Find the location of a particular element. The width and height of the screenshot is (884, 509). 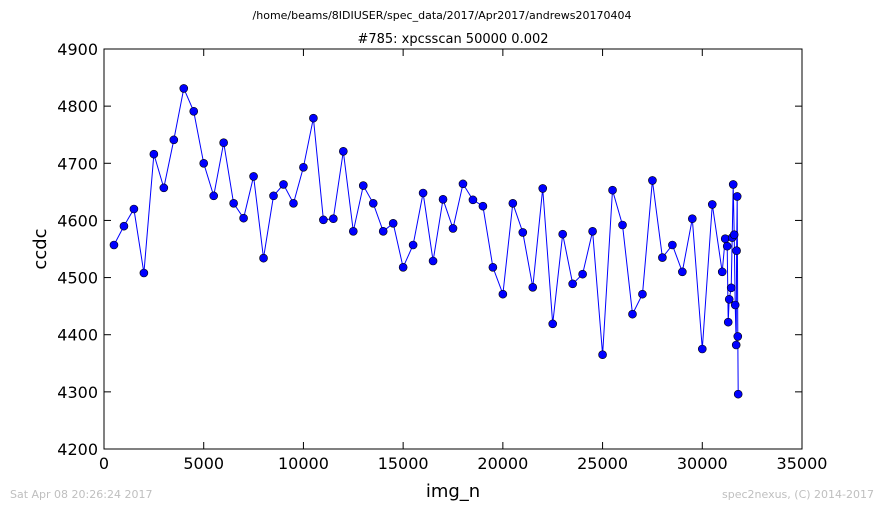

y-tick-label: 4500 is located at coordinates (77, 278).